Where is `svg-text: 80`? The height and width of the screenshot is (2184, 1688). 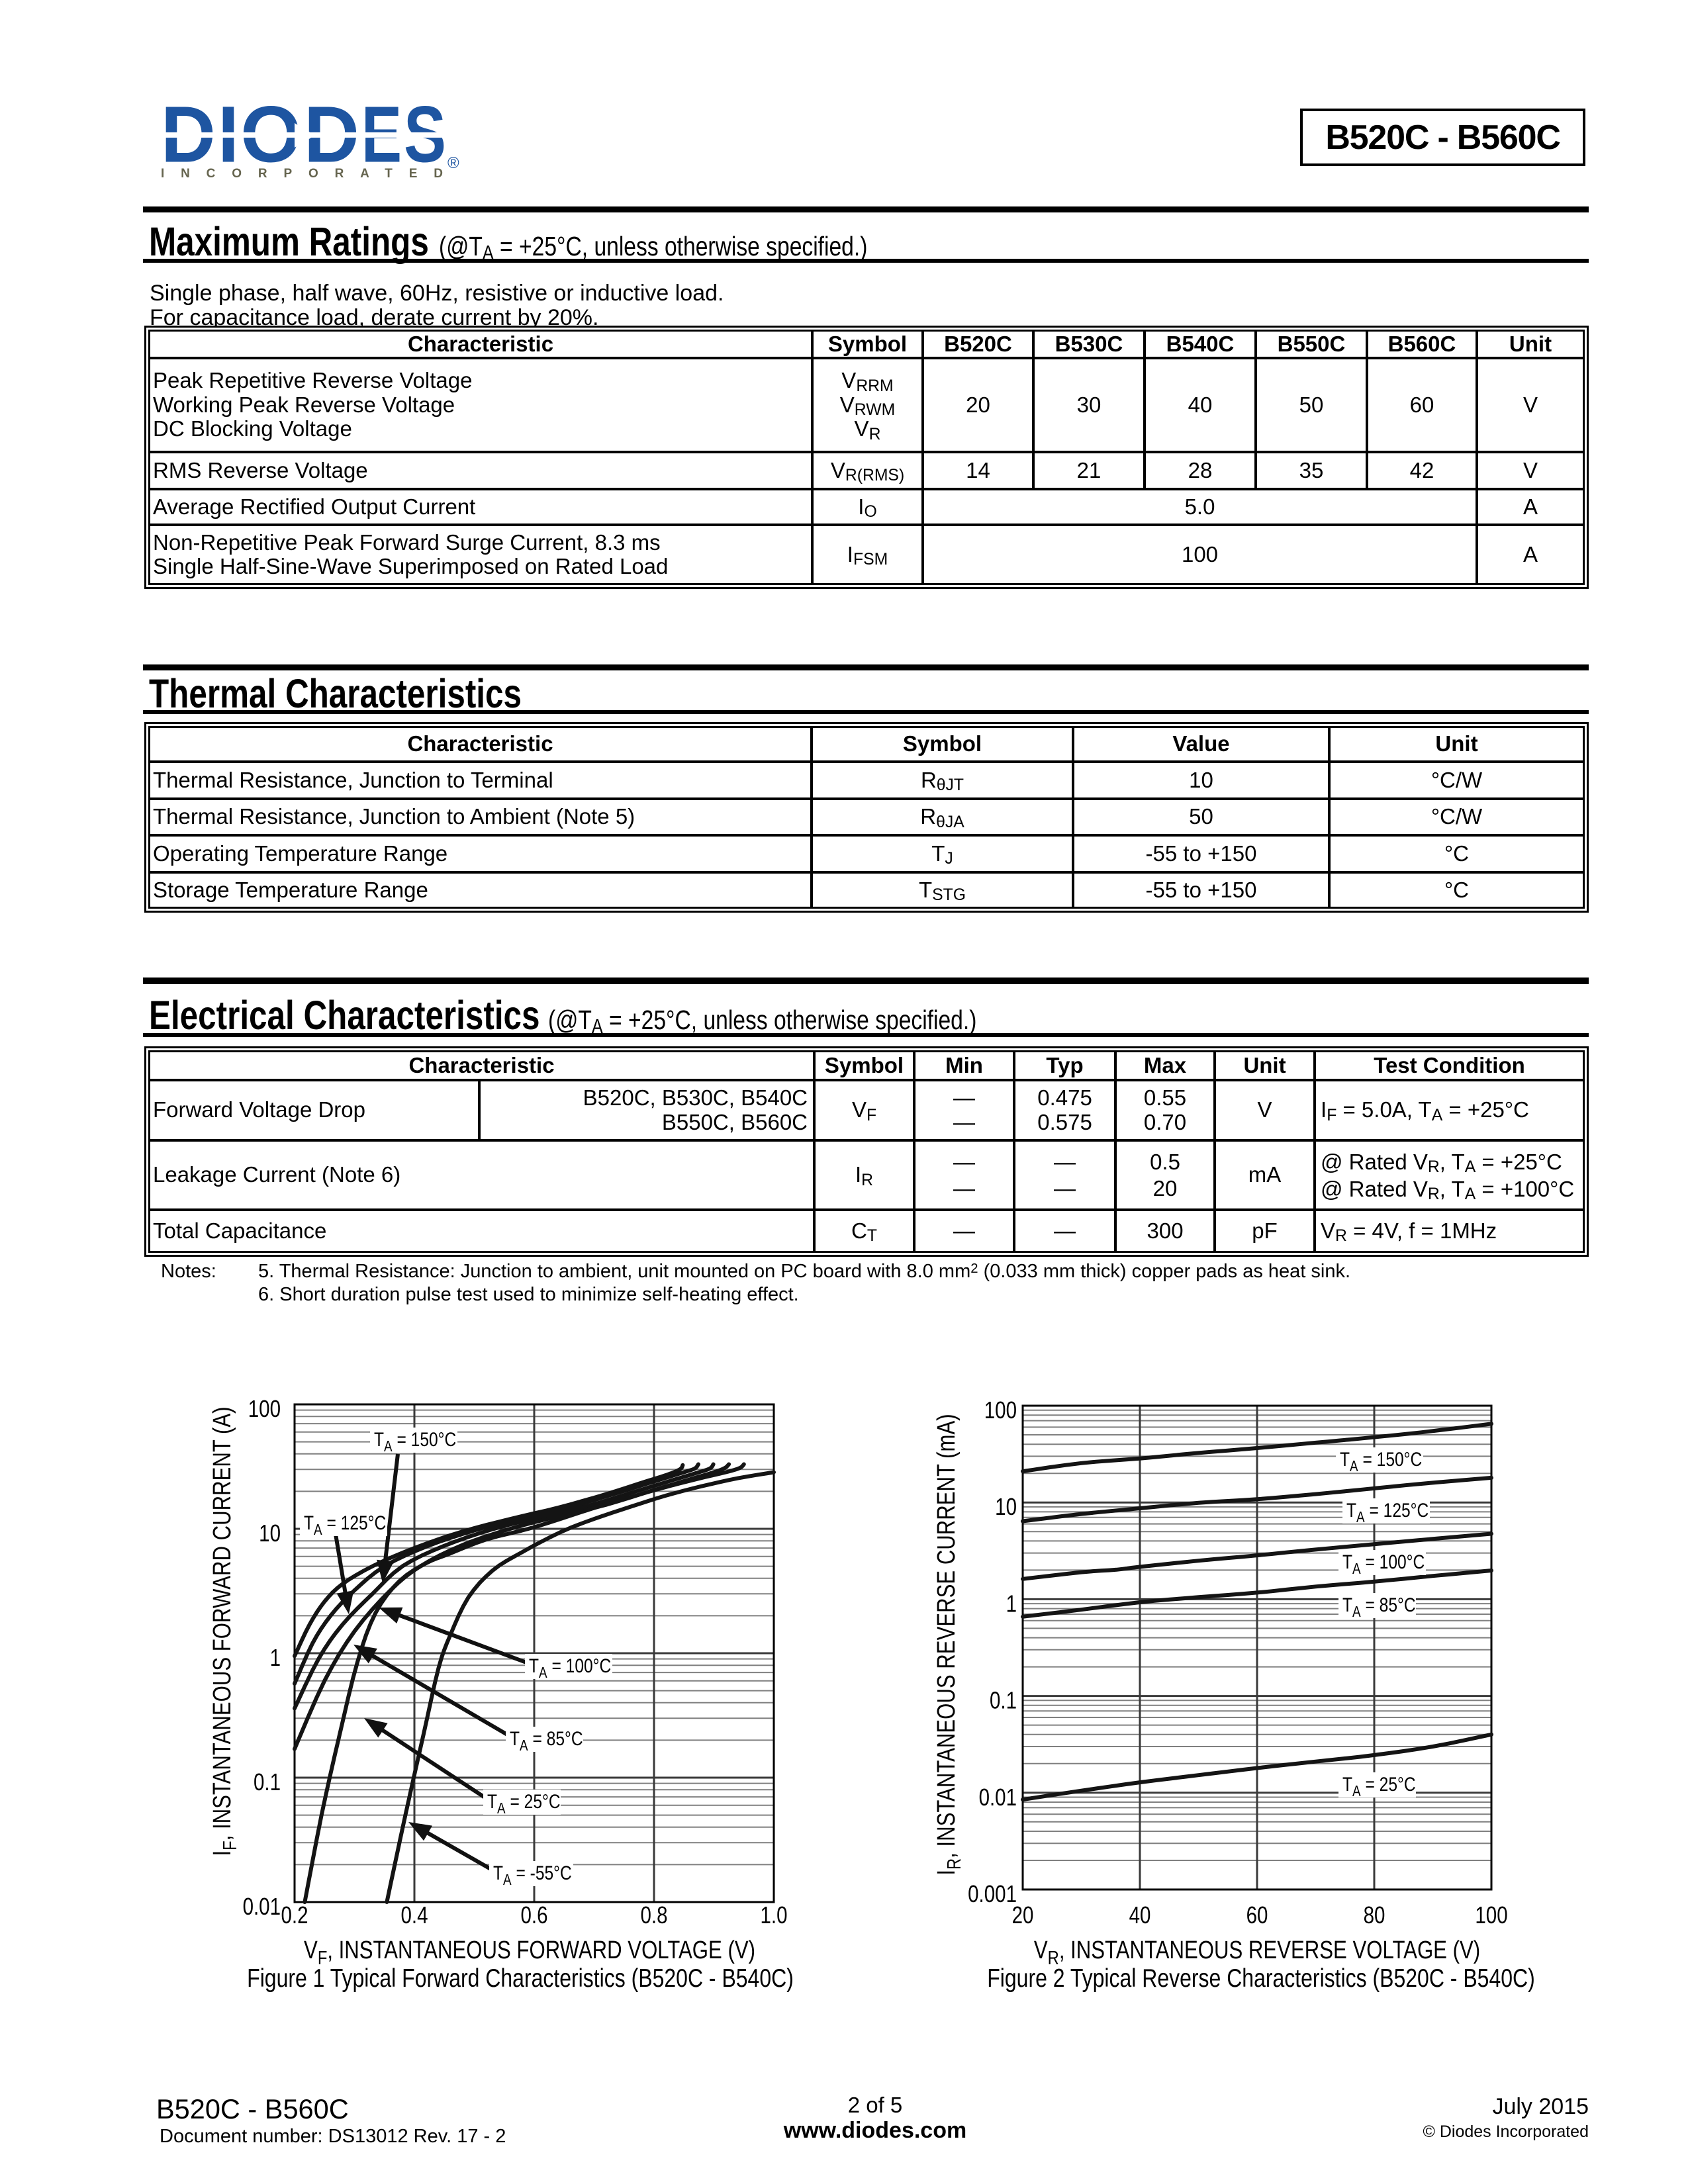
svg-text: 80 is located at coordinates (1374, 1914).